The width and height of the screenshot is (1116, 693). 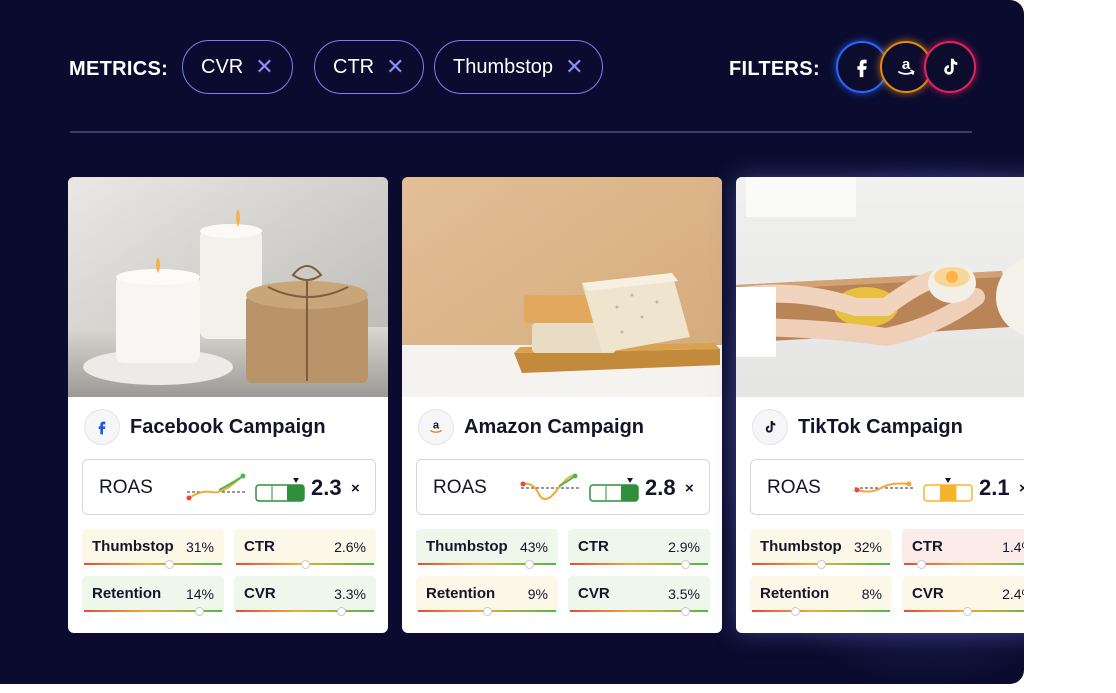 I want to click on roas-box: ROAS 2.3 ×, so click(x=229, y=487).